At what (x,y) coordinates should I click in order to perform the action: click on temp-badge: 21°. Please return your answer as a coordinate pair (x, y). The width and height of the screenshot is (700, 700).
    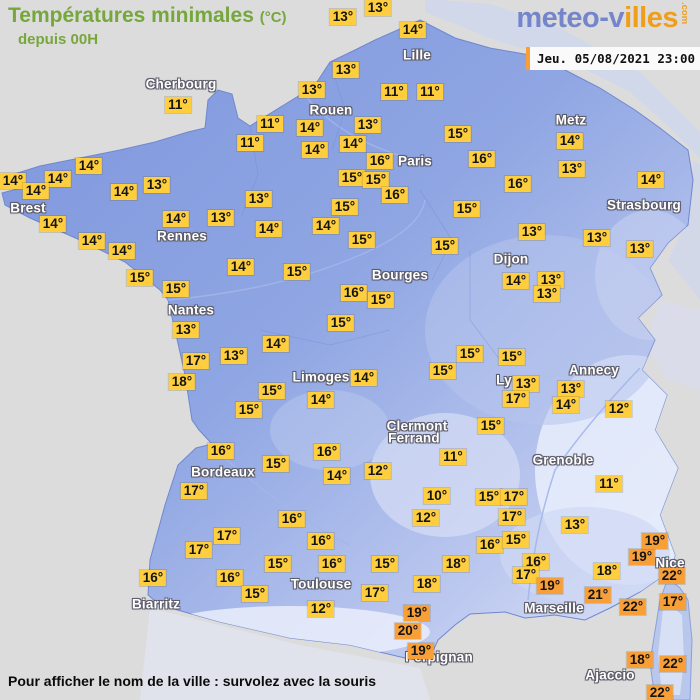
    Looking at the image, I should click on (598, 595).